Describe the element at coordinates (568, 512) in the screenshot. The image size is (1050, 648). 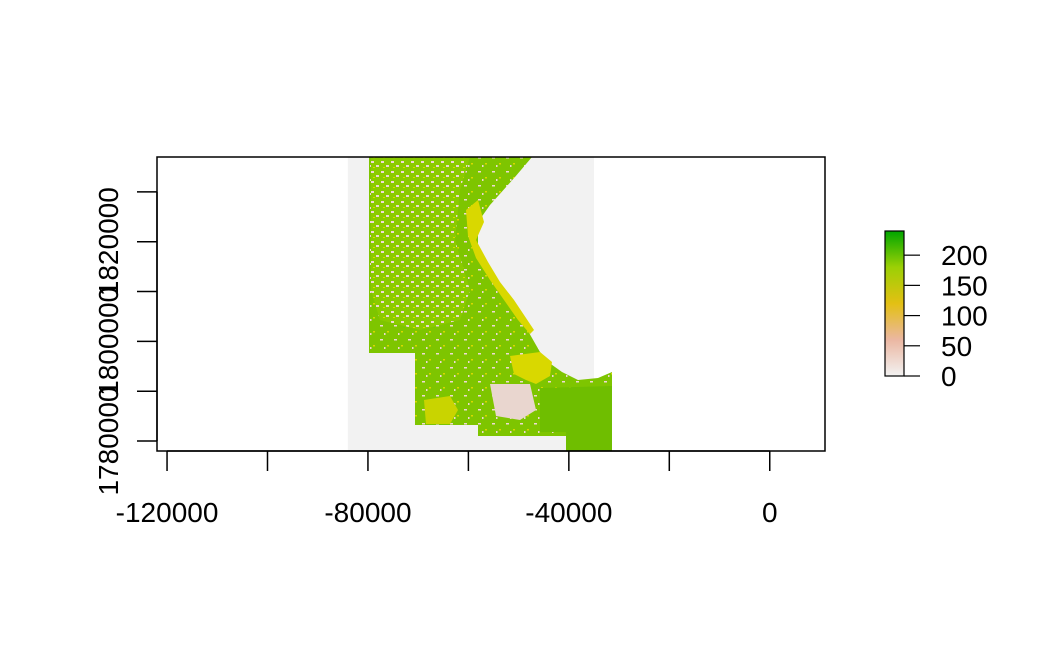
I see `x-tick-label: -40000` at that location.